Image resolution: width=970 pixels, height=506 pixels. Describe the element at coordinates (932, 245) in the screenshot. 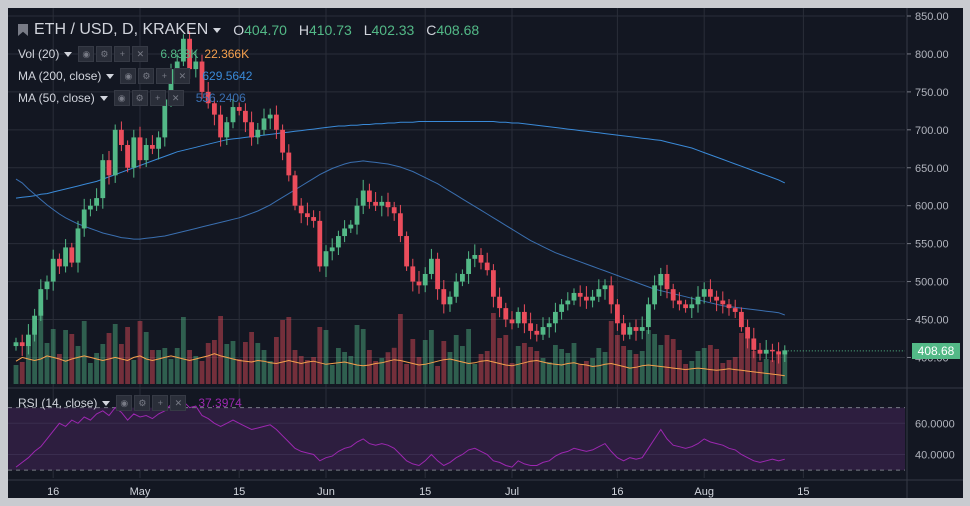

I see `price-tick-label: 550.00` at that location.